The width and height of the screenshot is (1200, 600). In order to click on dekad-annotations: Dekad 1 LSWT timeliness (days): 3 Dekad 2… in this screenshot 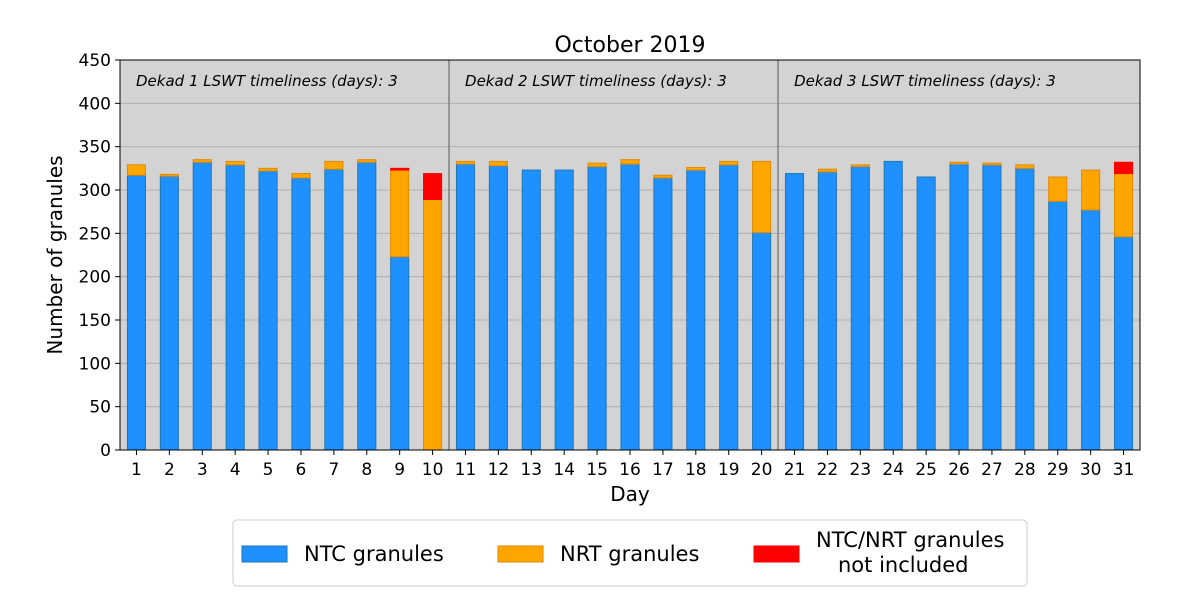, I will do `click(596, 81)`.